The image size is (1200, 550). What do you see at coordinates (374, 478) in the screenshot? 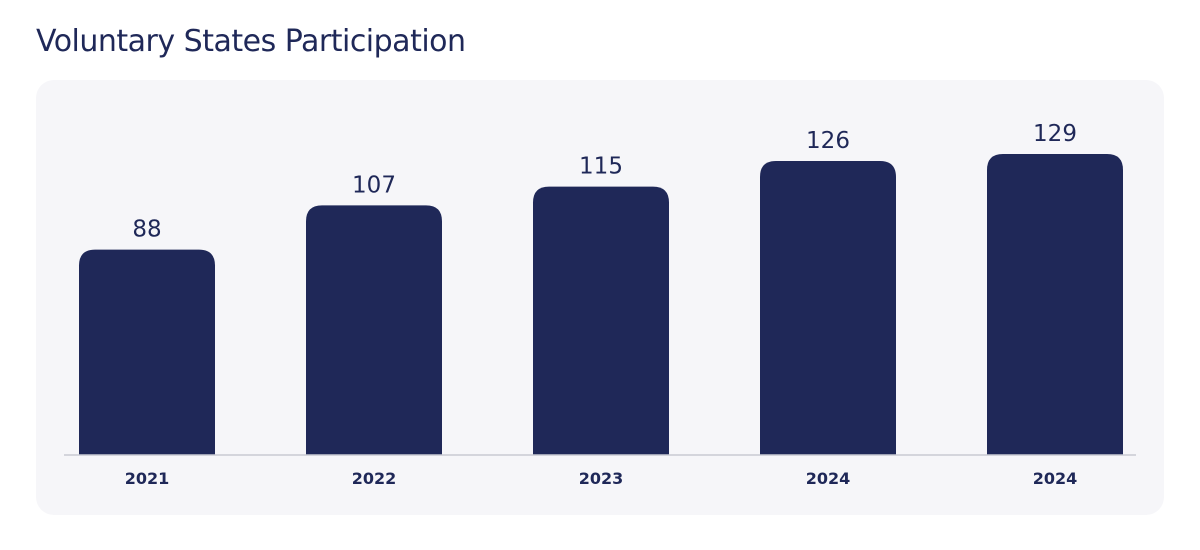
I see `x-tick-label: 2022` at bounding box center [374, 478].